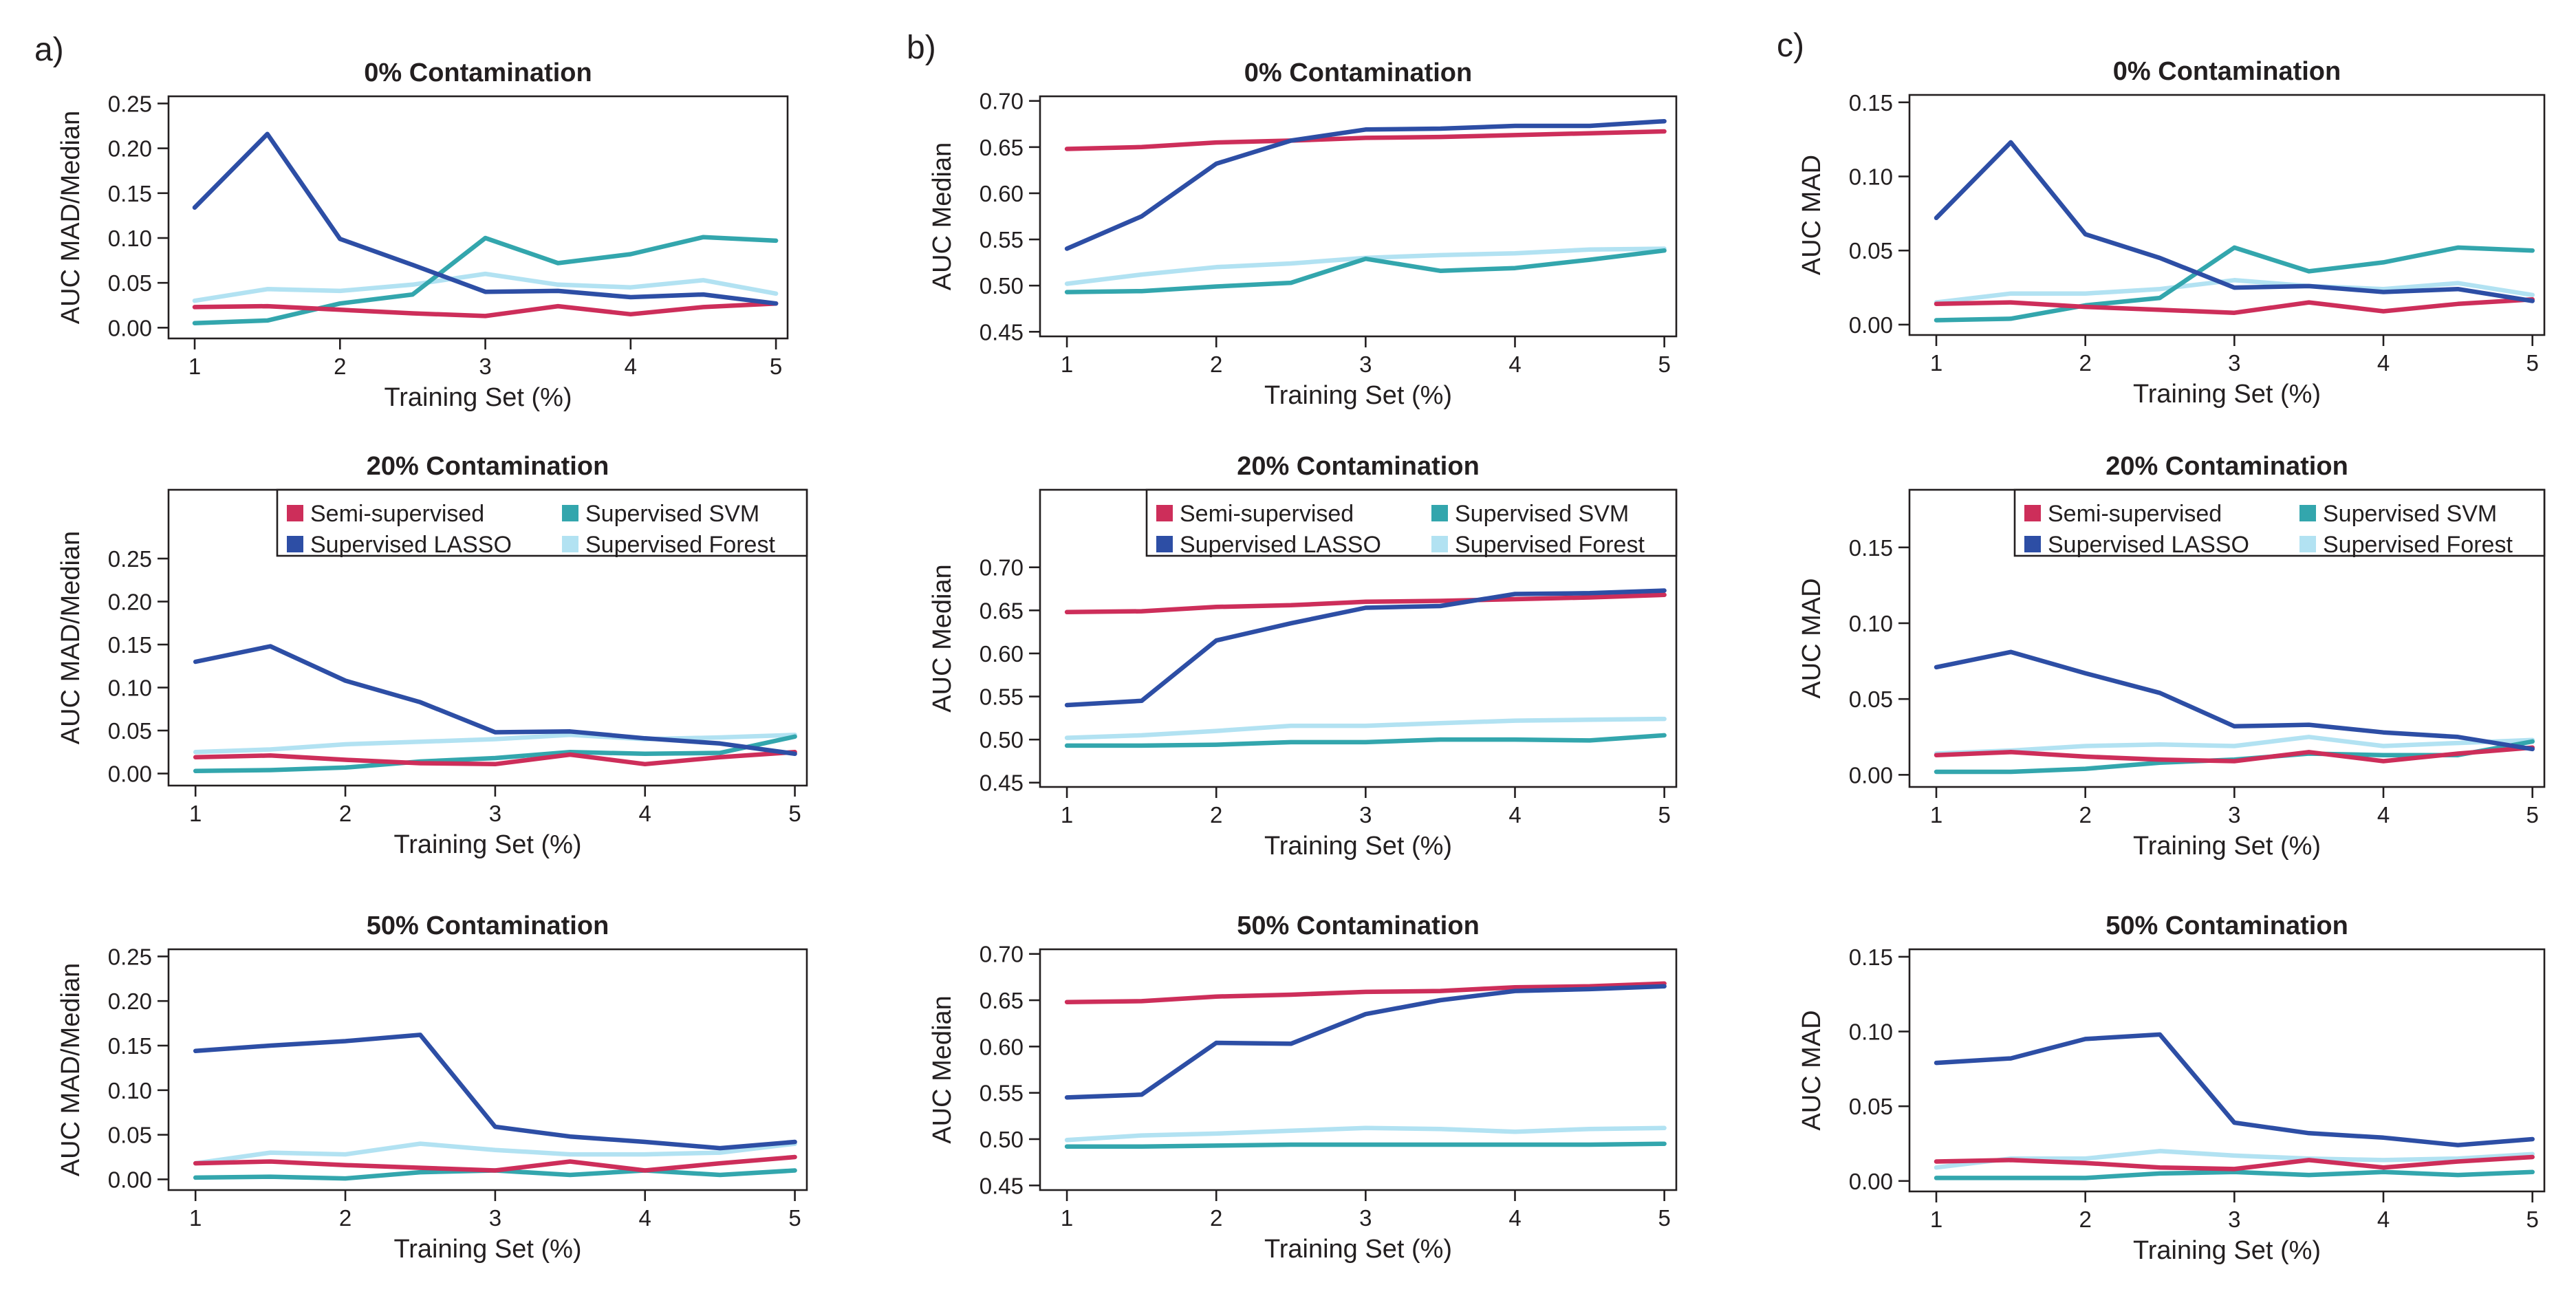  I want to click on y-axis-label: AUC Median, so click(943, 216).